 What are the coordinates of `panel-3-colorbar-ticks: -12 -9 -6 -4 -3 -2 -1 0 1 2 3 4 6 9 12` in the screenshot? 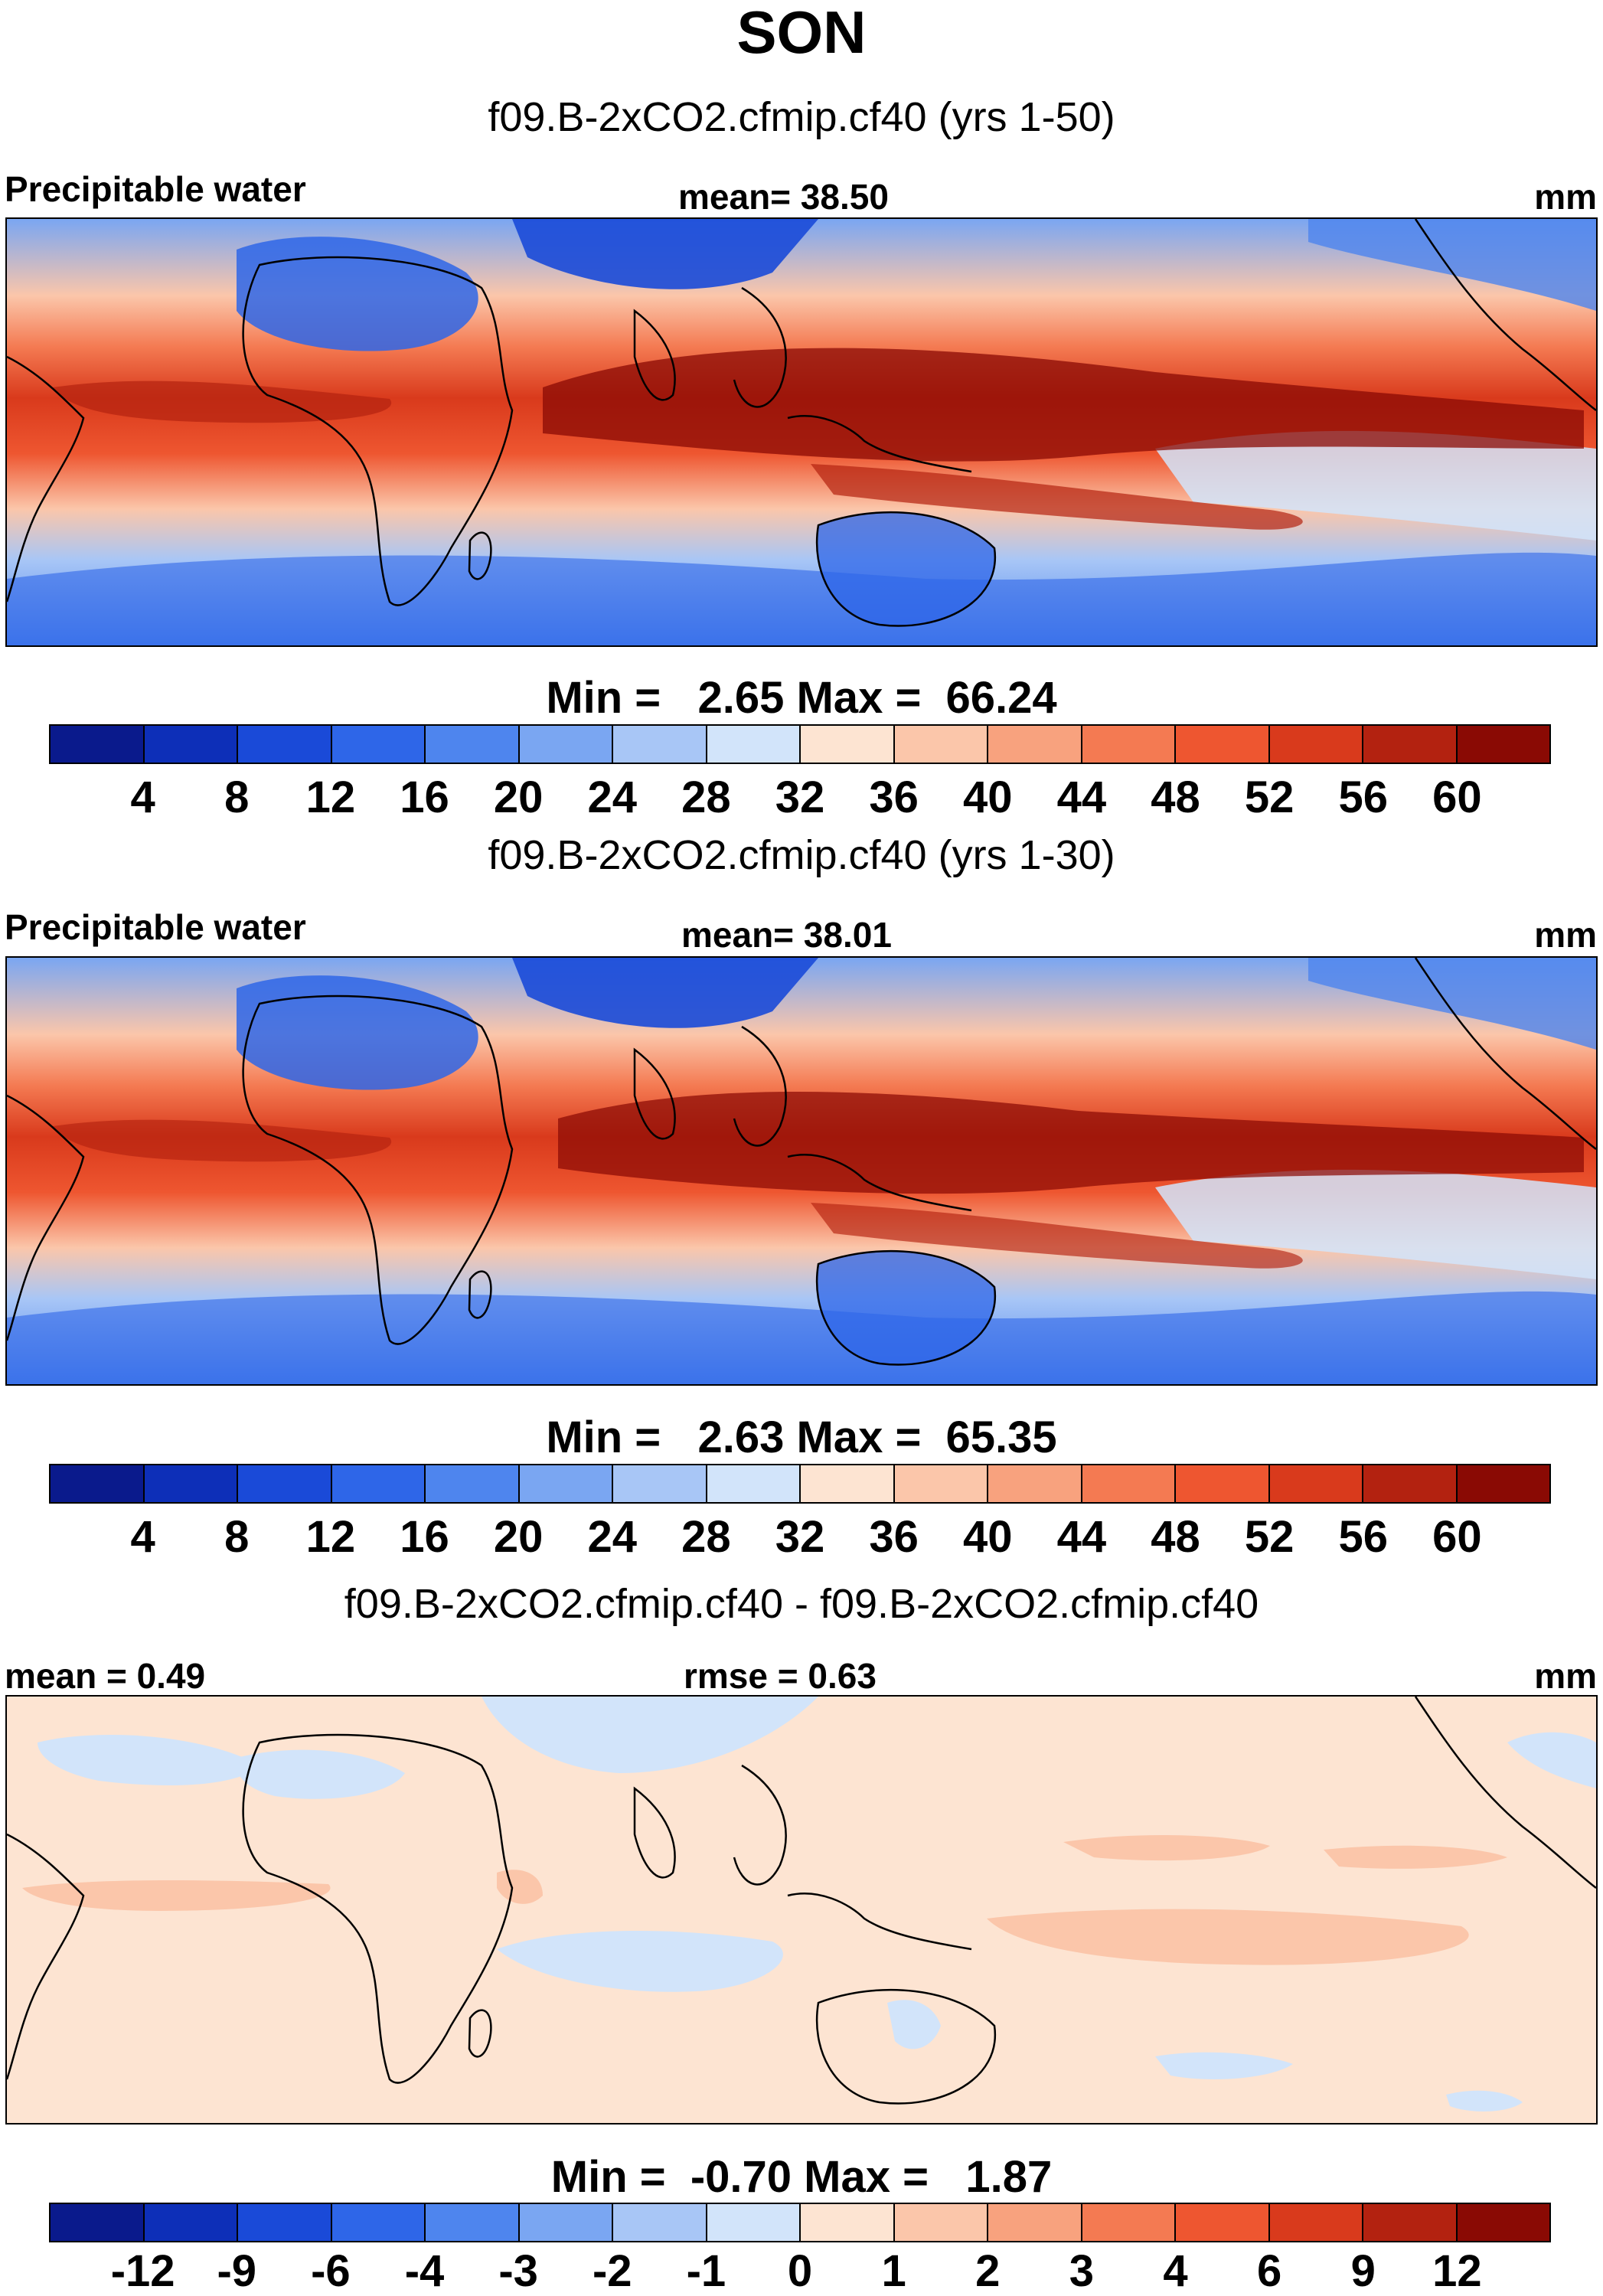 It's located at (800, 2271).